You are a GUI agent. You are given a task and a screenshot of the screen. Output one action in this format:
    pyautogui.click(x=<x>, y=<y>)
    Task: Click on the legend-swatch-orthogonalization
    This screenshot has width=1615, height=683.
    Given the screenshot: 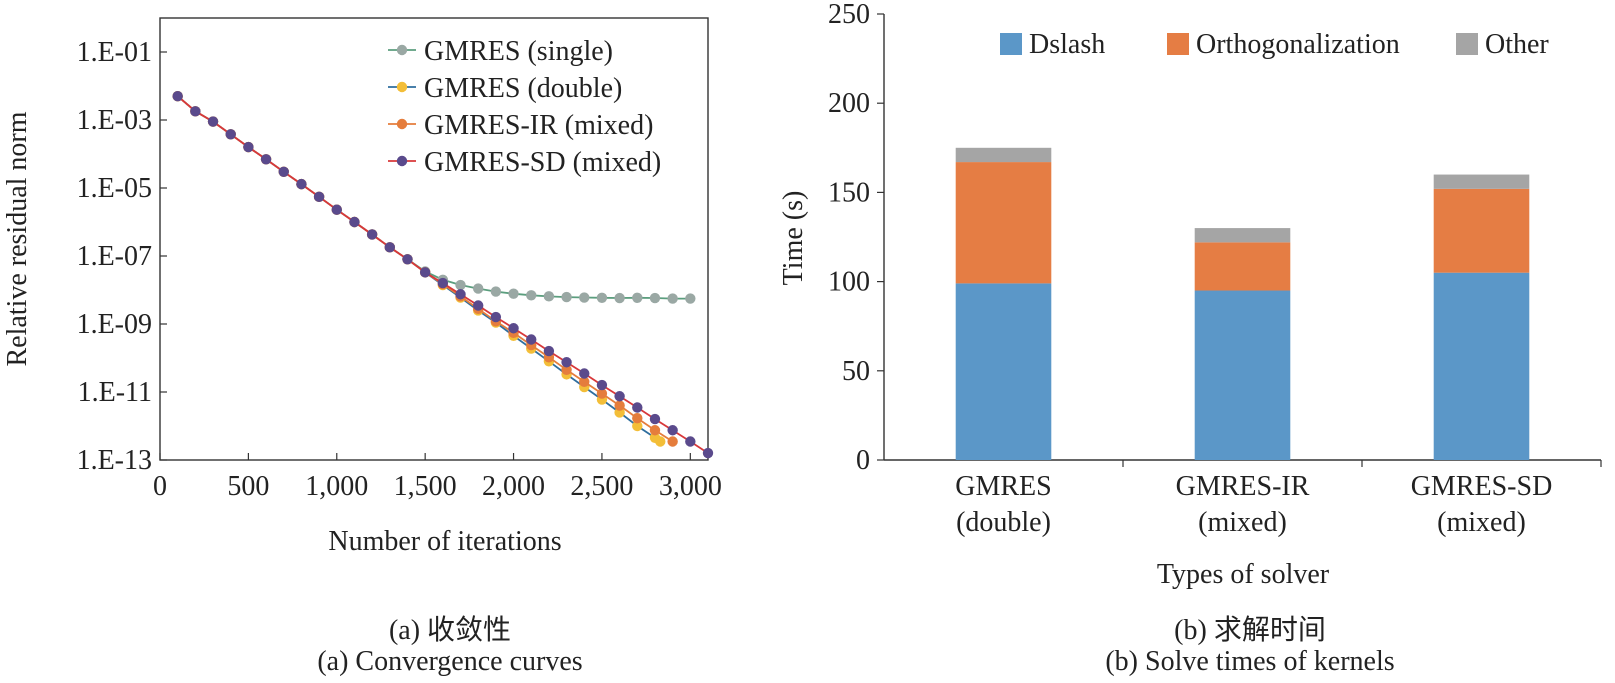 What is the action you would take?
    pyautogui.click(x=1178, y=44)
    